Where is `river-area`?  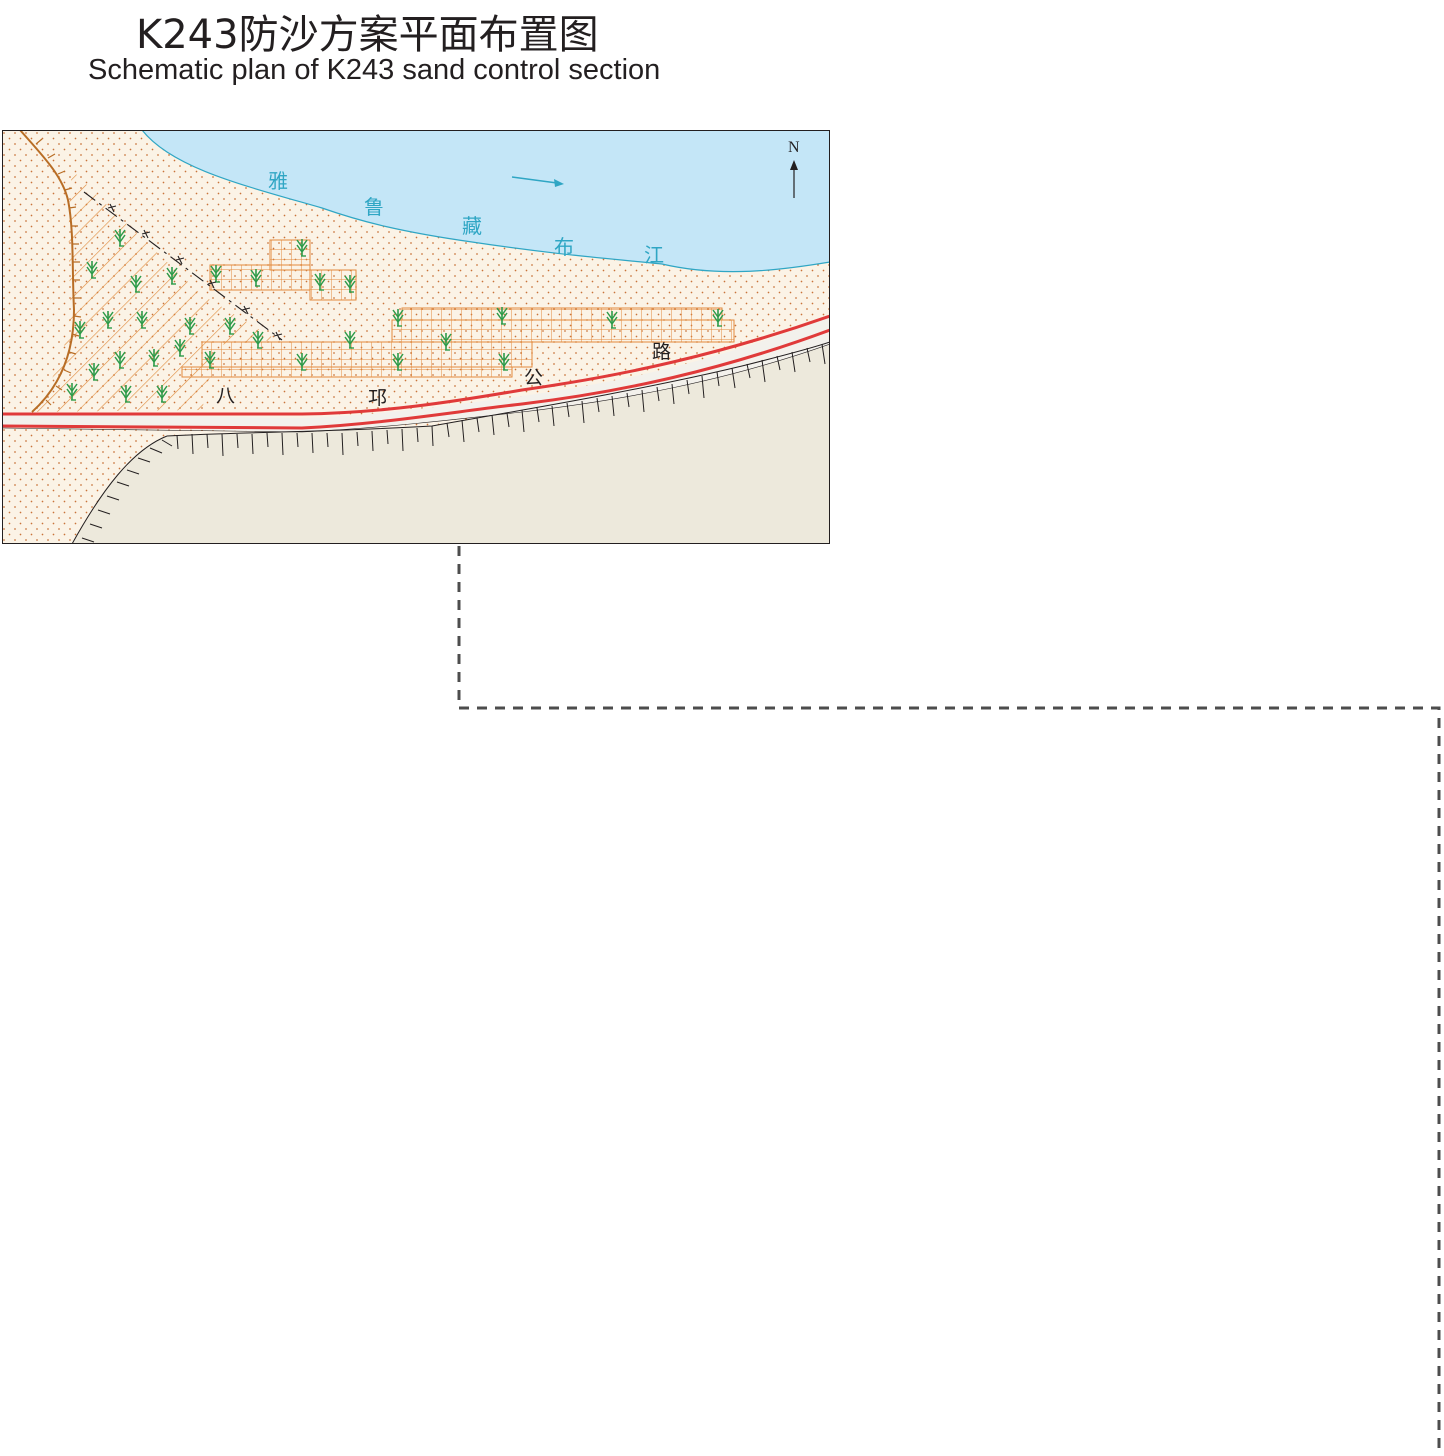
river-area is located at coordinates (485, 201).